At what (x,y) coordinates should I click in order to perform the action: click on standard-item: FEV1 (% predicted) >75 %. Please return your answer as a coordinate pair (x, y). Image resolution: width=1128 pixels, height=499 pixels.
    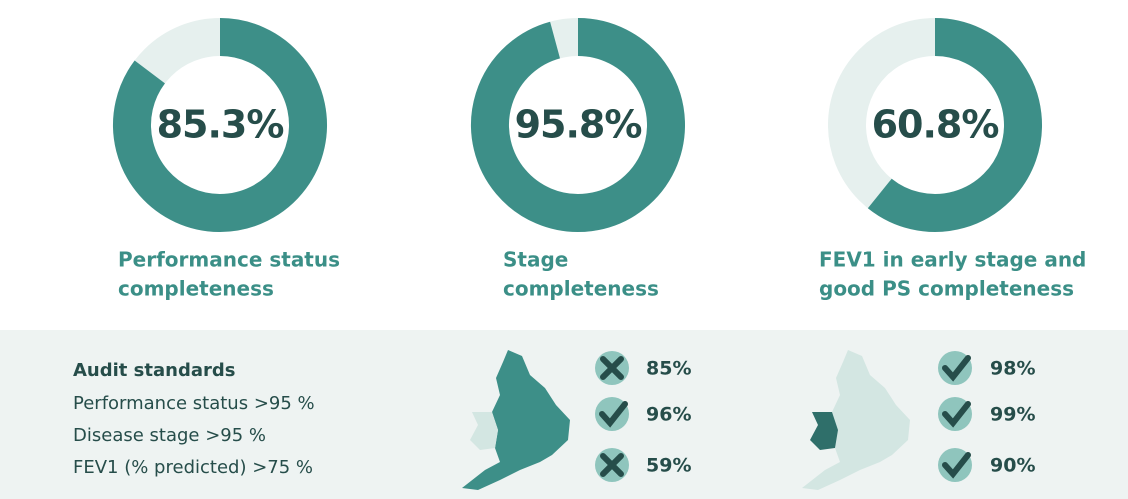
    Looking at the image, I should click on (193, 467).